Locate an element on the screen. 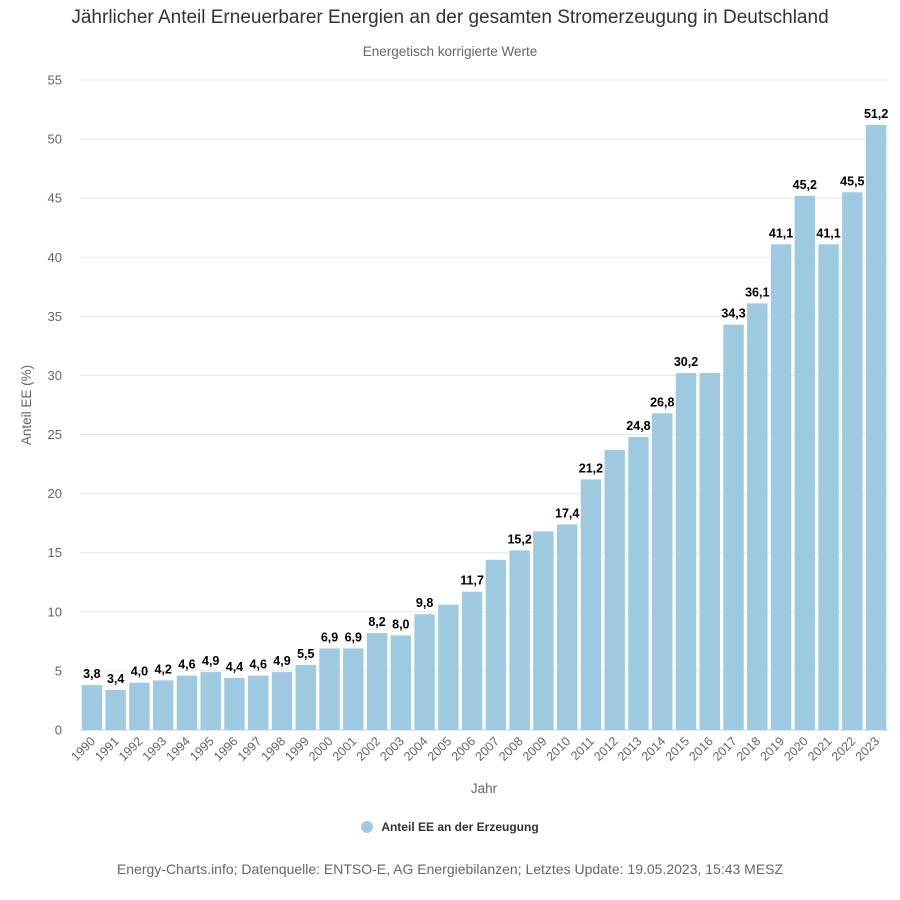 Image resolution: width=900 pixels, height=900 pixels. x-tick-label: 1993 is located at coordinates (155, 749).